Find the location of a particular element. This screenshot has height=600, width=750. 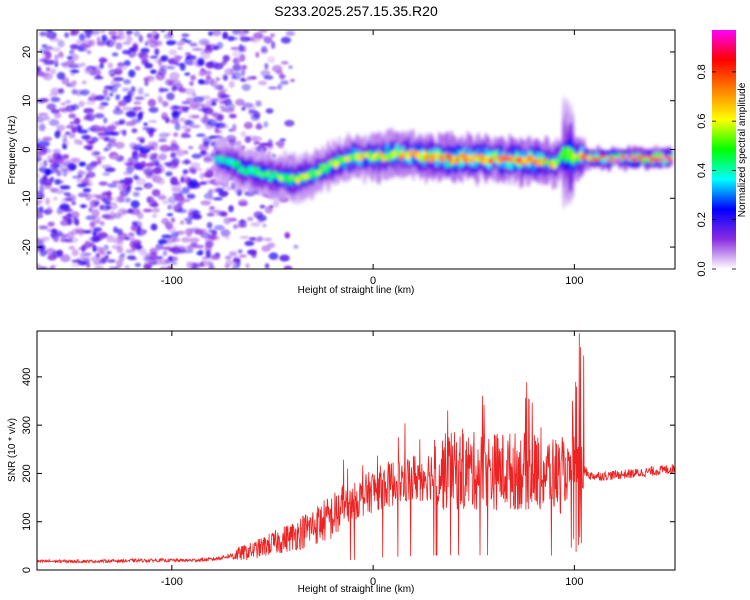

y-tick-label: 300 is located at coordinates (27, 425).